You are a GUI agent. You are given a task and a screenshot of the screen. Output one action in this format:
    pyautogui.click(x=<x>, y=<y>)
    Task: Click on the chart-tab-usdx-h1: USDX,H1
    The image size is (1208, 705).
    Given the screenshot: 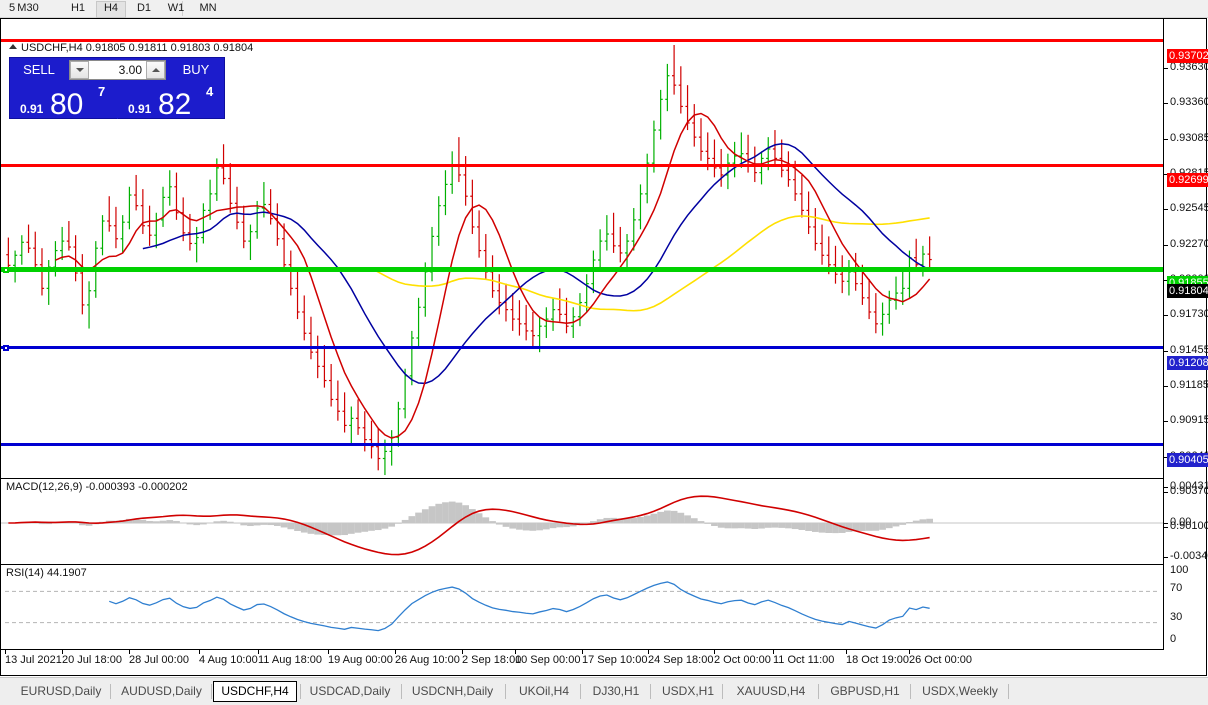 What is the action you would take?
    pyautogui.click(x=688, y=691)
    